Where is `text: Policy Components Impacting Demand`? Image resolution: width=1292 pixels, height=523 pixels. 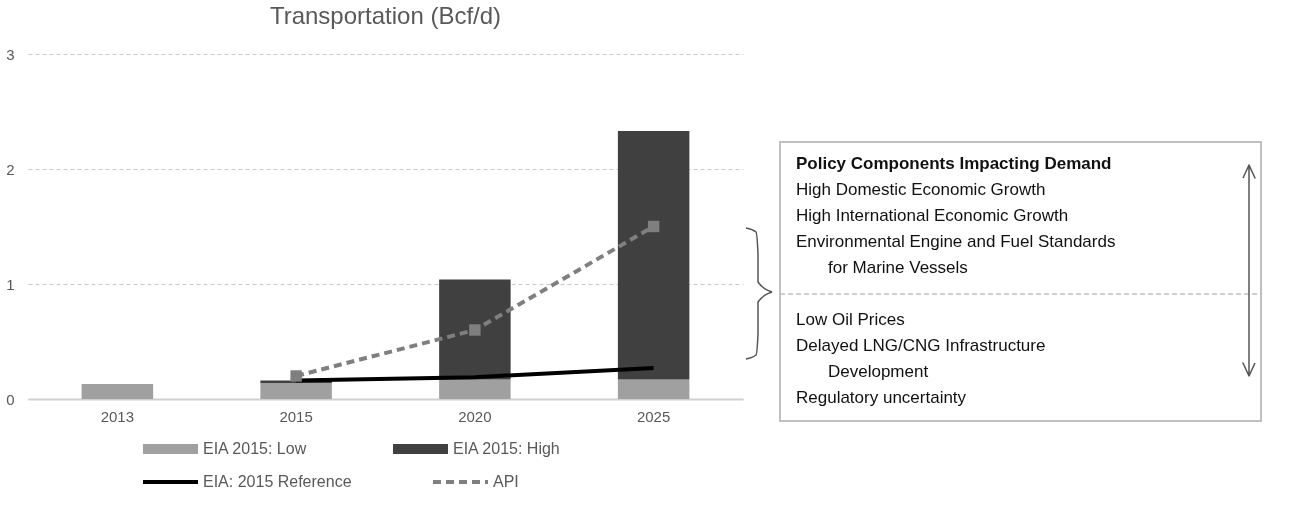 text: Policy Components Impacting Demand is located at coordinates (954, 163).